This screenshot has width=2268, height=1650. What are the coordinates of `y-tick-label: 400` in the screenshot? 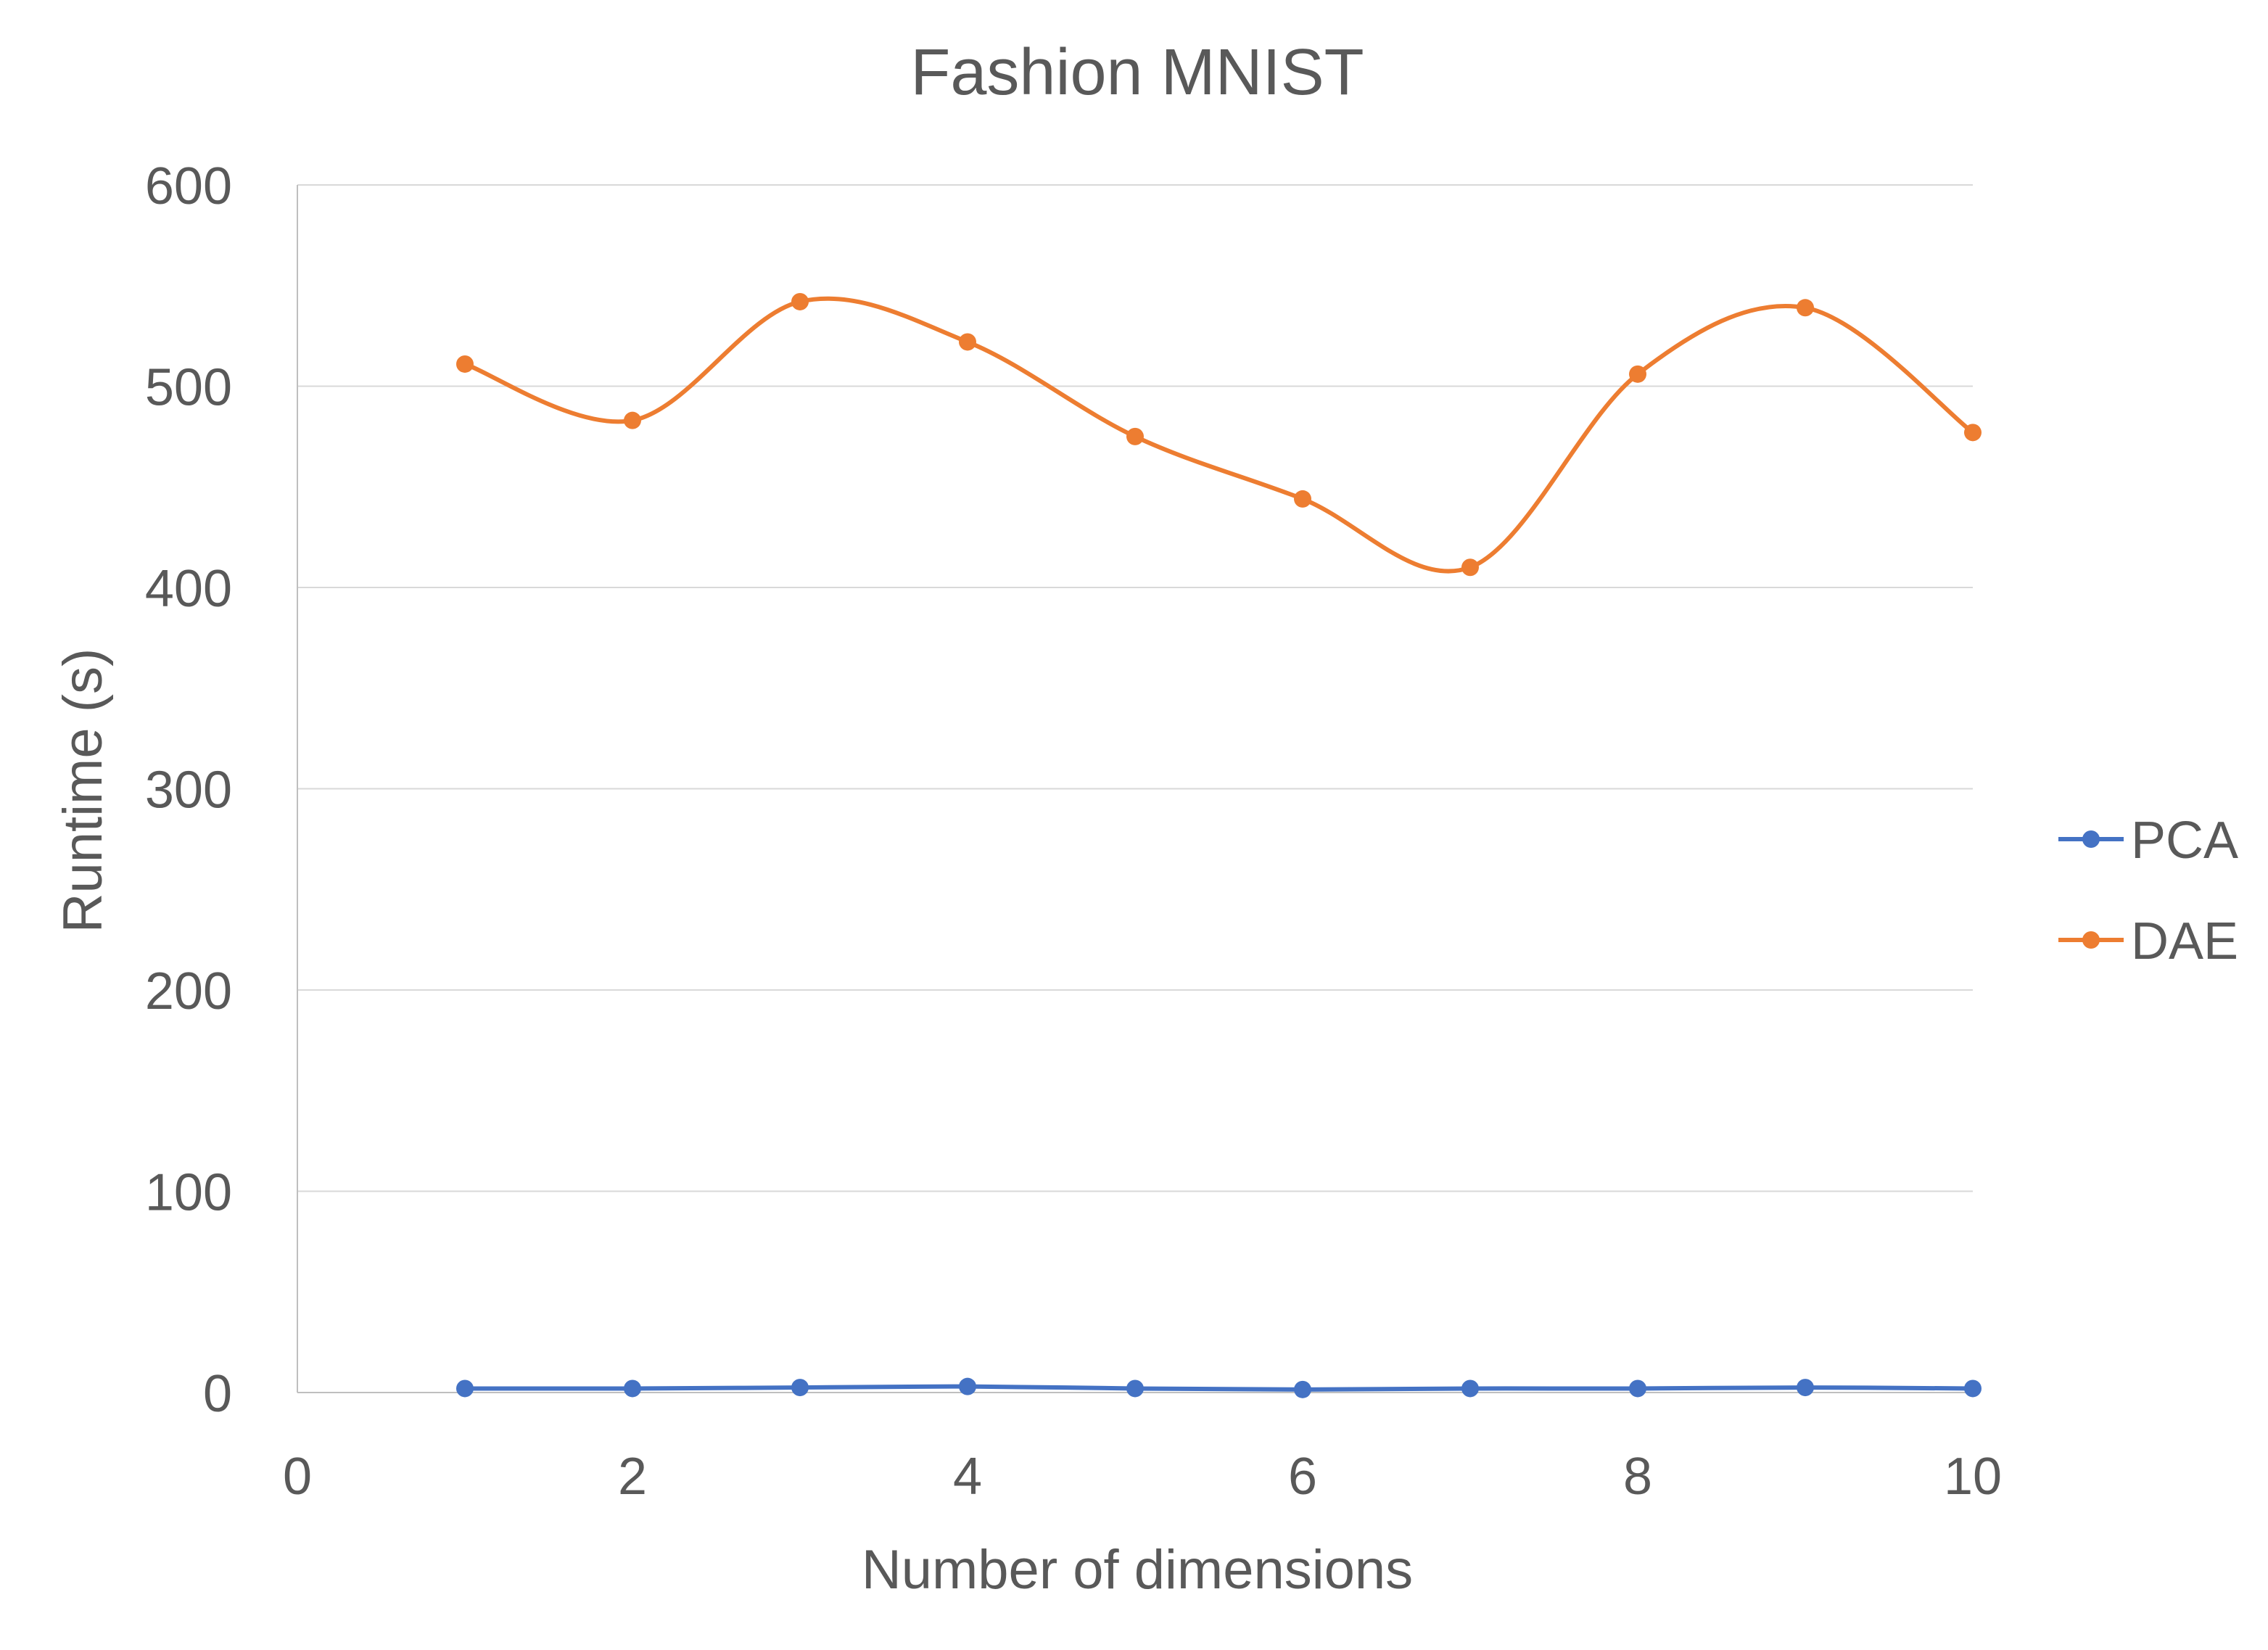 It's located at (188, 589).